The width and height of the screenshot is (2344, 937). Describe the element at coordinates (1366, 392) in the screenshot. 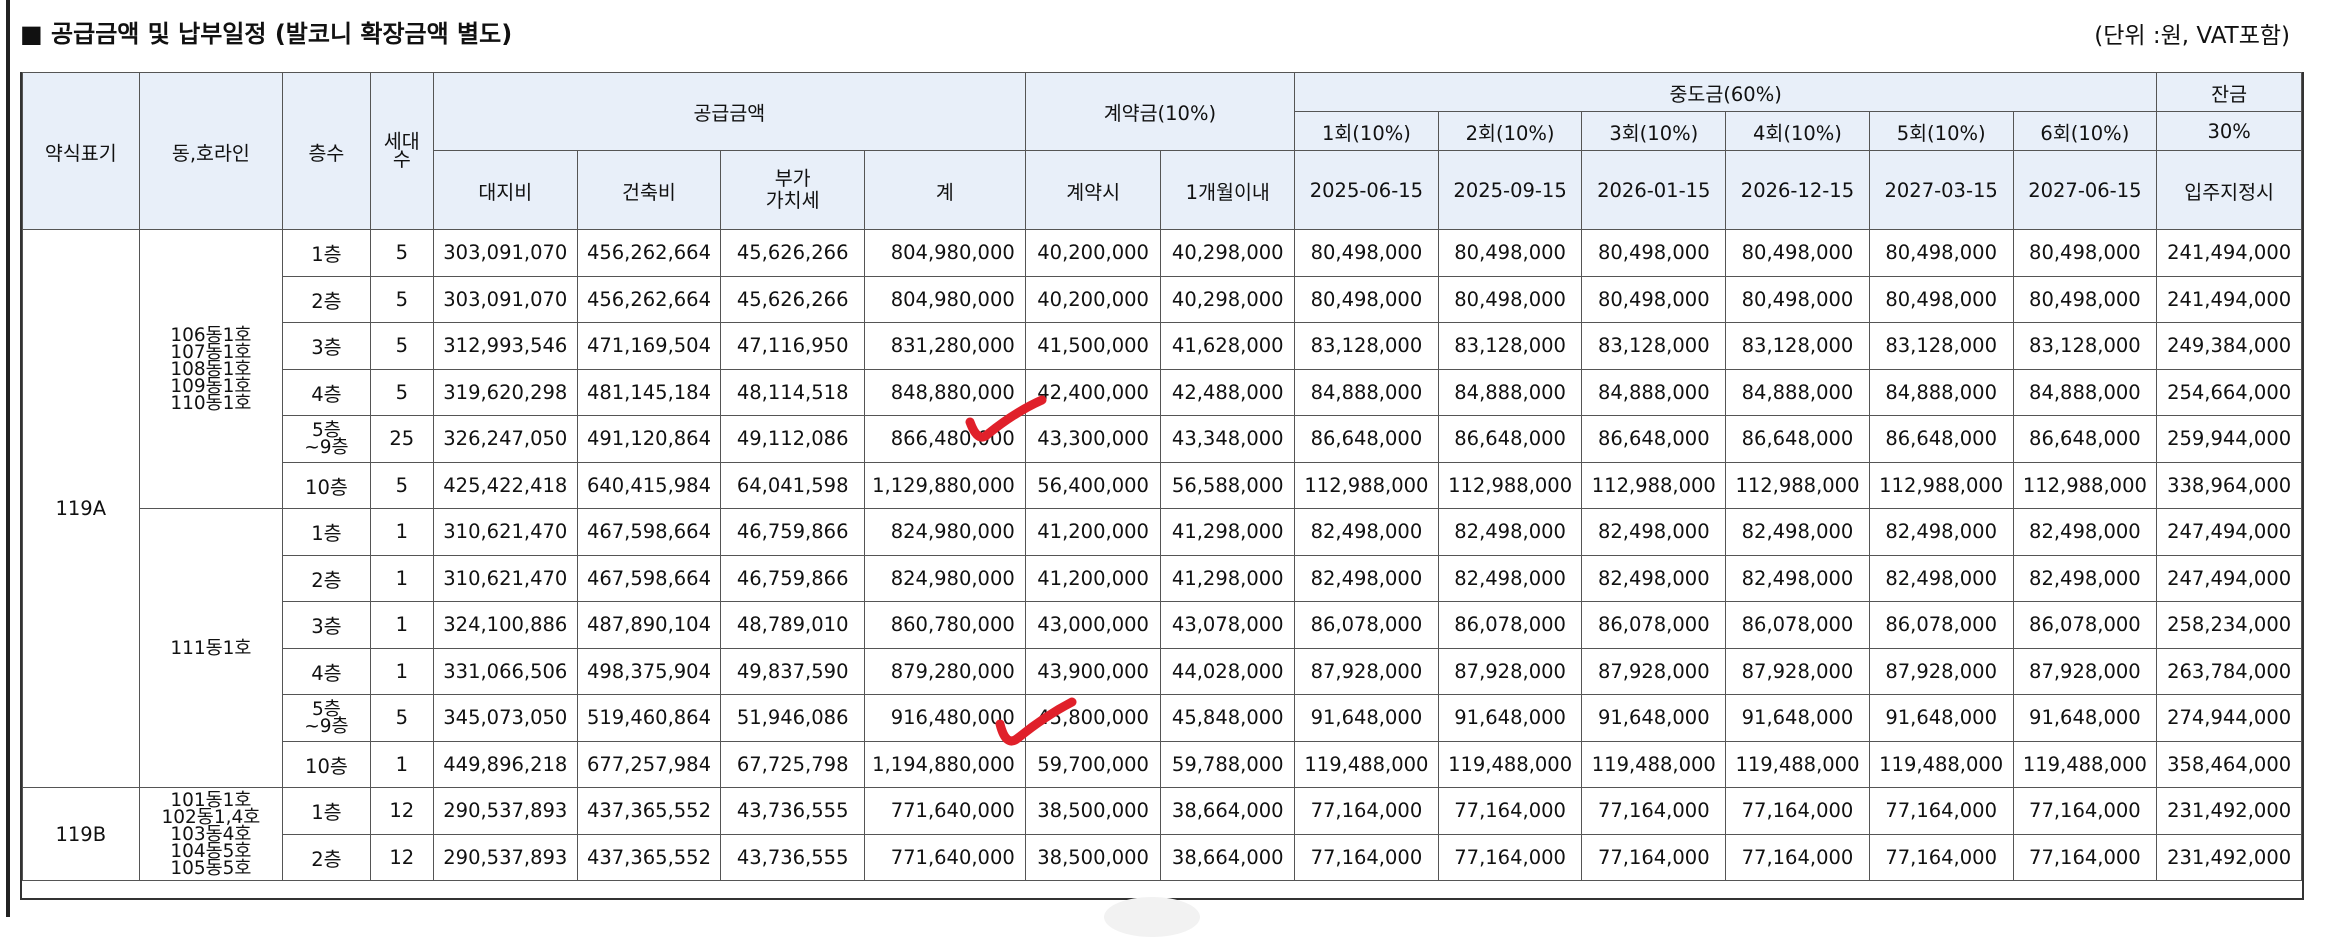

I see `middle-payment-1-cell: 84,888,000` at that location.